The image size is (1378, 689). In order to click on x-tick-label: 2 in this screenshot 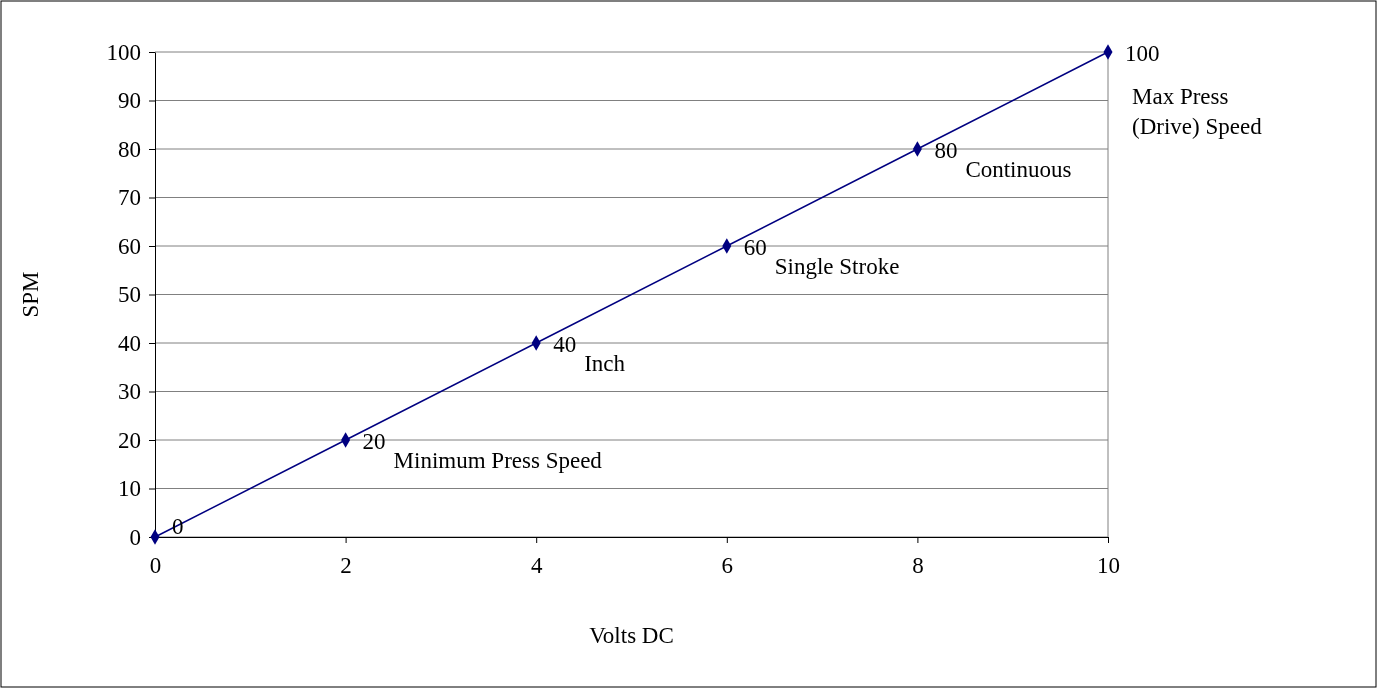, I will do `click(346, 566)`.